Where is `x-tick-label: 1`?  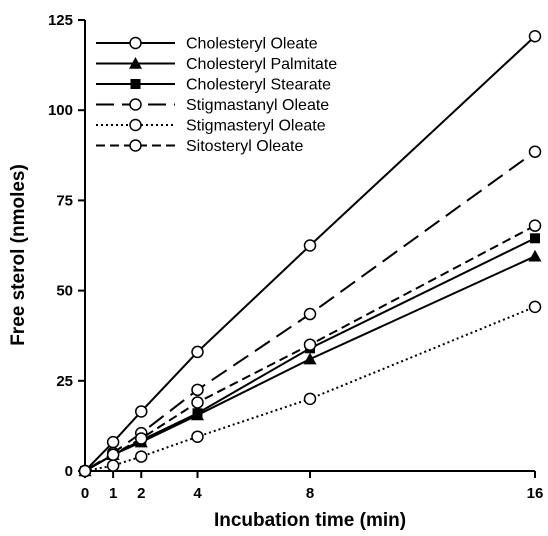 x-tick-label: 1 is located at coordinates (113, 493).